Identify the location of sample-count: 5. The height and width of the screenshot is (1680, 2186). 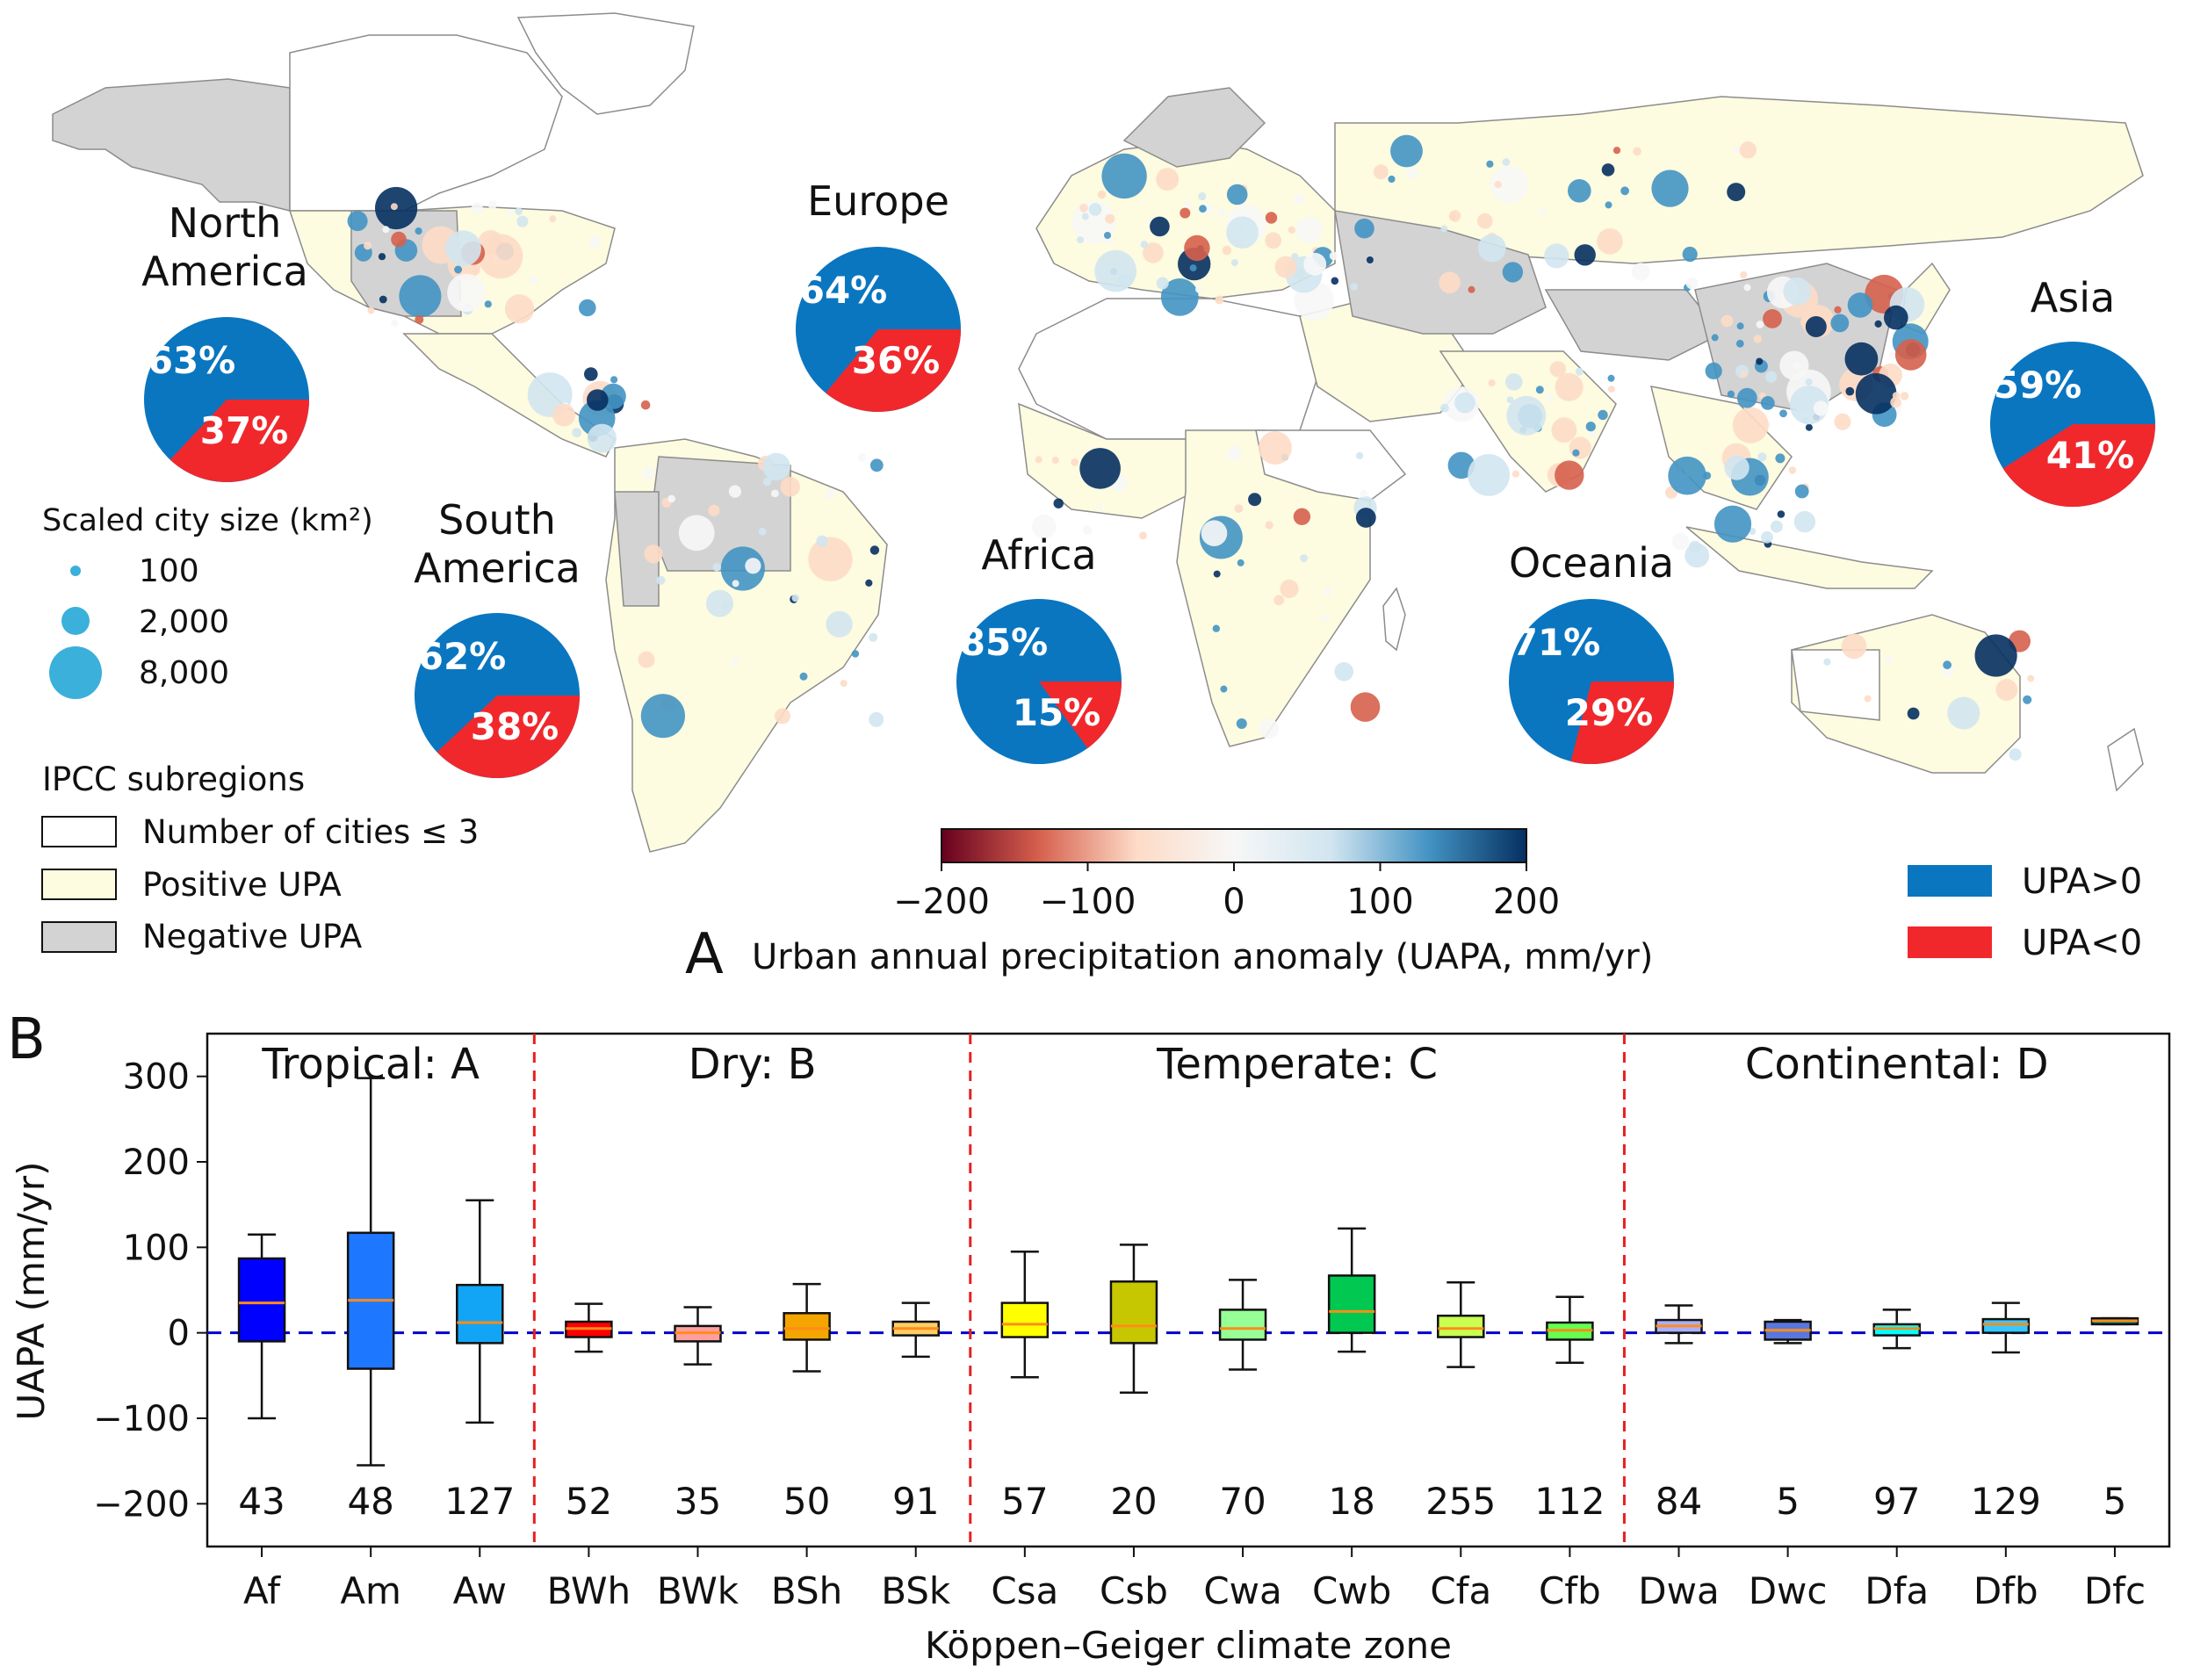
(1788, 1501).